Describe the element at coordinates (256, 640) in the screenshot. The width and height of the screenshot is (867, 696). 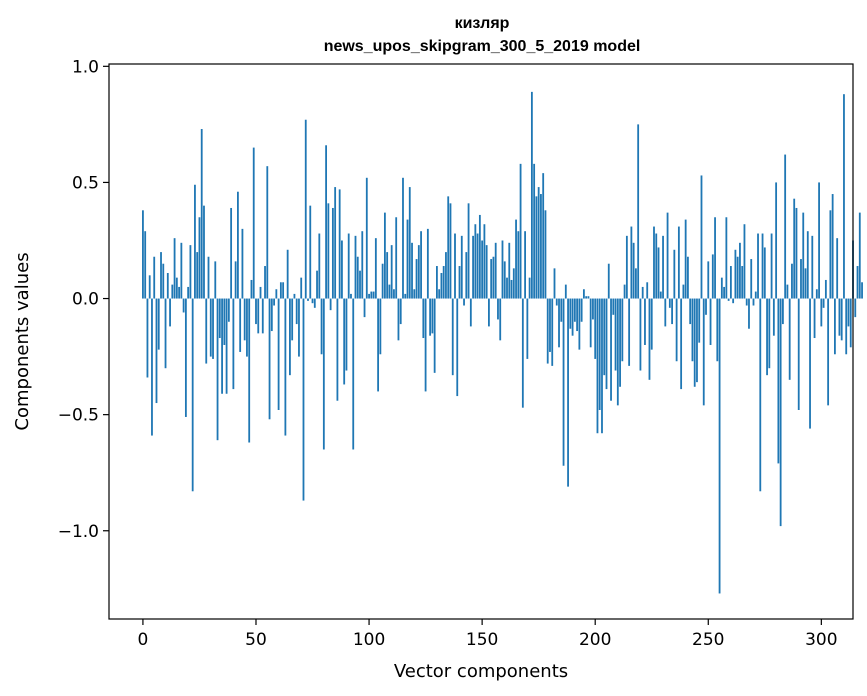
I see `x-tick-label: 50` at that location.